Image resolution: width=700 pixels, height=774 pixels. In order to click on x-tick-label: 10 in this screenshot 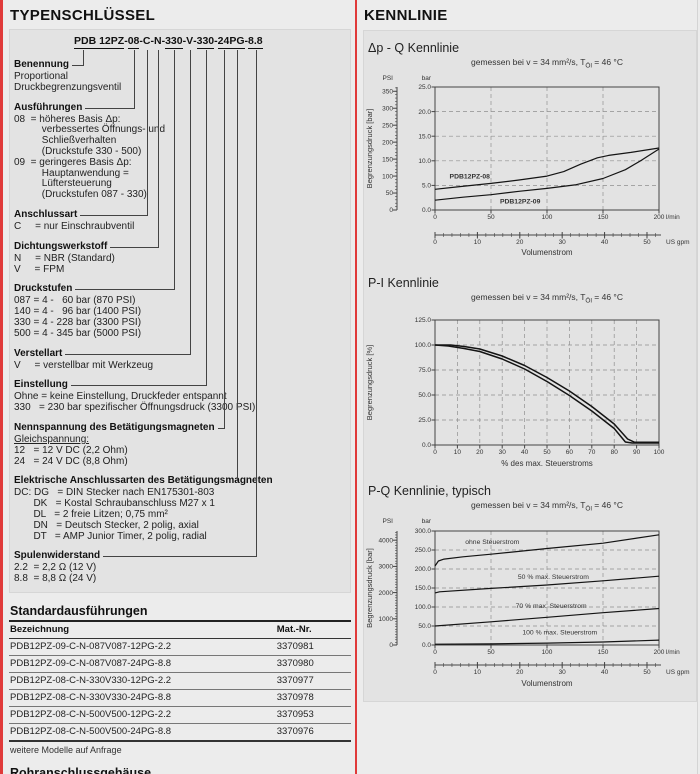, I will do `click(458, 452)`.